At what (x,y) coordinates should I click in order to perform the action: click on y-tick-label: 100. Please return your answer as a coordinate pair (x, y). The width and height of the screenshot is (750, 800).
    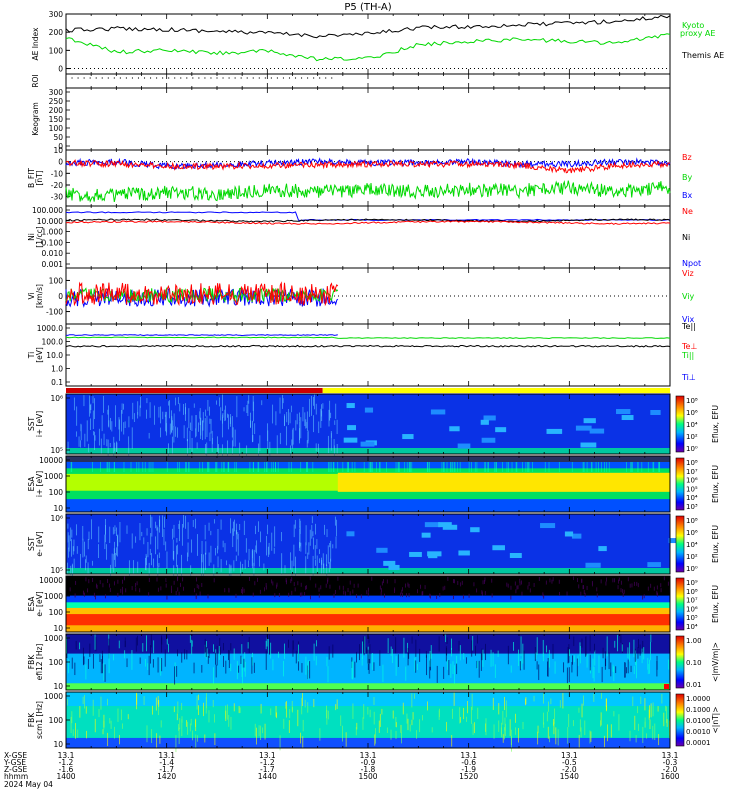
    Looking at the image, I should click on (56, 128).